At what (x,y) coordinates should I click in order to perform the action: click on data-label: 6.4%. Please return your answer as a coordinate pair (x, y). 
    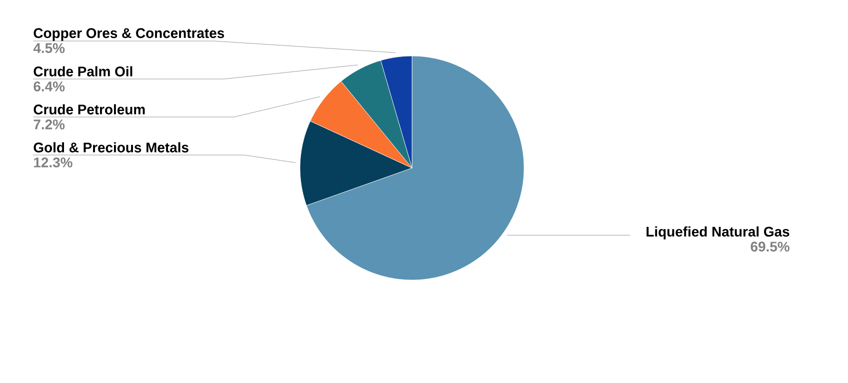
    Looking at the image, I should click on (49, 86).